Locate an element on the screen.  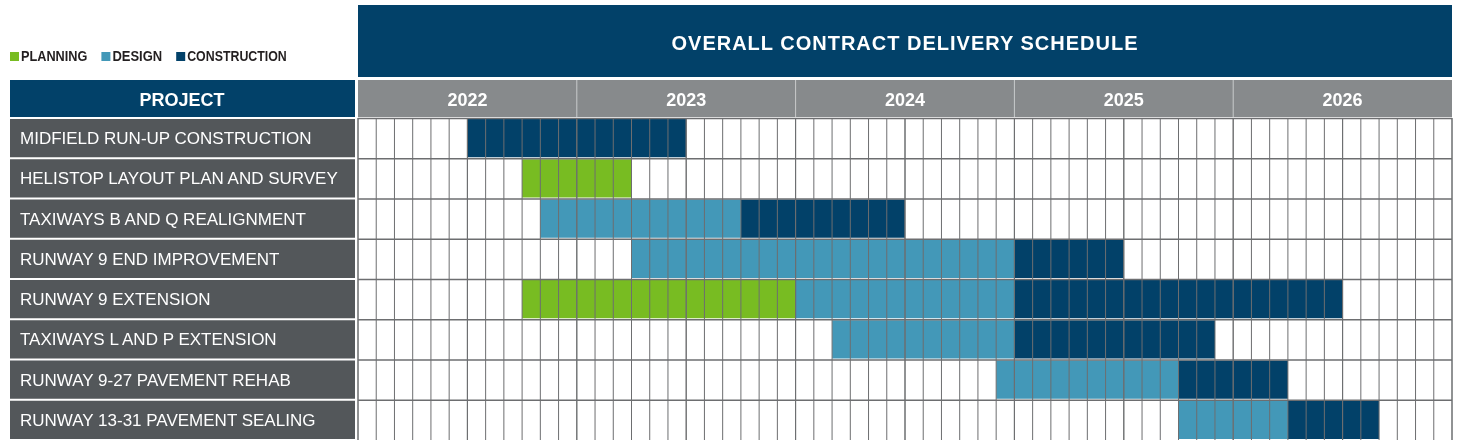
y-tick-label: HELISTOP LAYOUT PLAN AND SURVEY is located at coordinates (179, 179).